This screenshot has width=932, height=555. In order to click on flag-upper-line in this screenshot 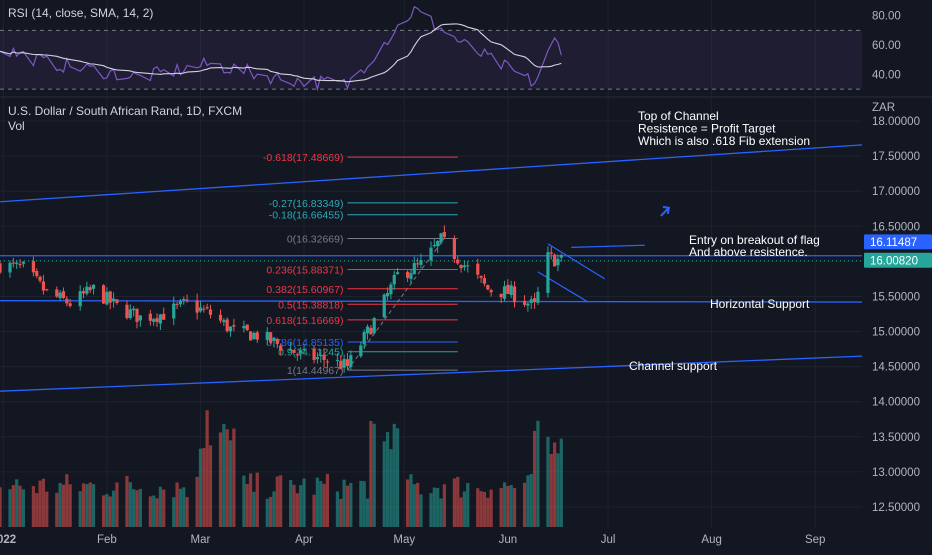, I will do `click(576, 261)`.